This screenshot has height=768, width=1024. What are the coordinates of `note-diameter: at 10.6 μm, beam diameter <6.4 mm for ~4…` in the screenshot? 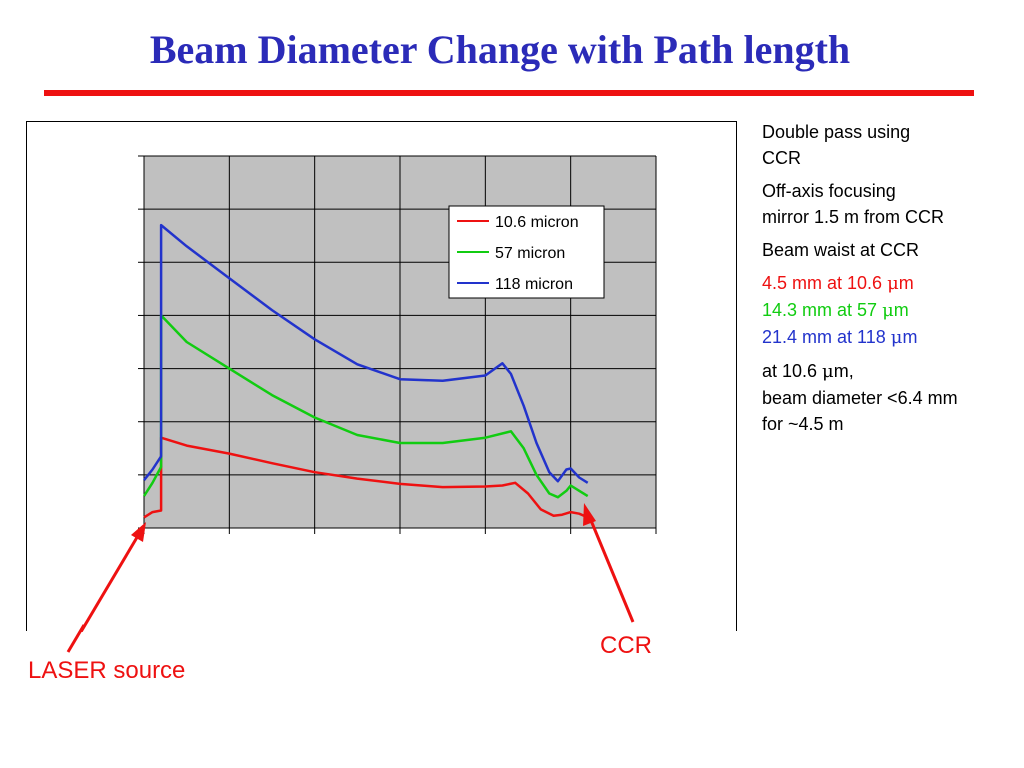 It's located at (892, 397).